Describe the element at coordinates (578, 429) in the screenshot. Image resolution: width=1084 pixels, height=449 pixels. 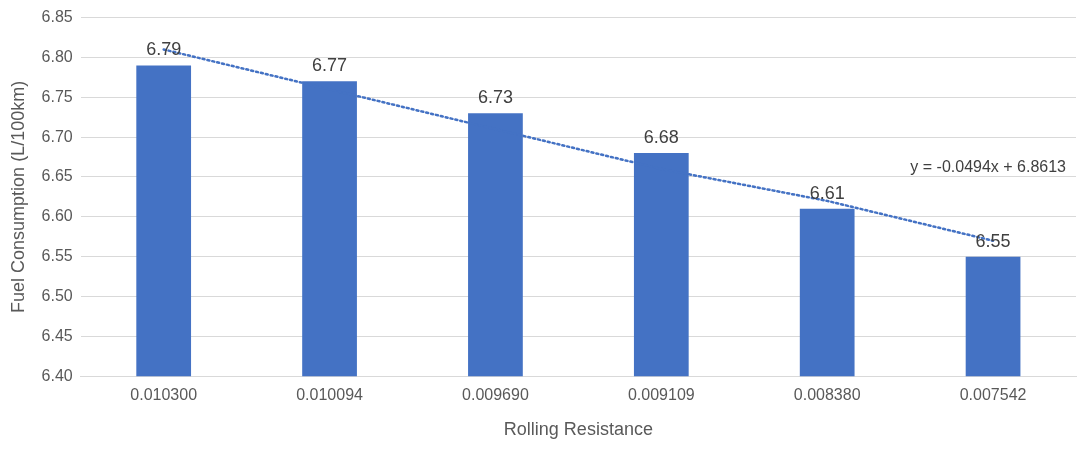
I see `x-axis-title: Rolling Resistance` at that location.